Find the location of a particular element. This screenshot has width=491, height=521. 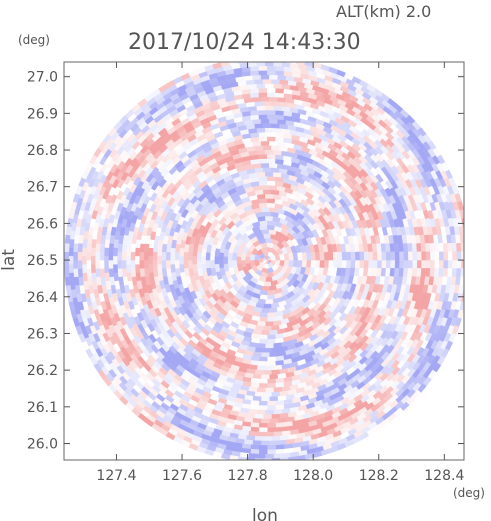

y-tick-label: 27.0 is located at coordinates (42, 78).